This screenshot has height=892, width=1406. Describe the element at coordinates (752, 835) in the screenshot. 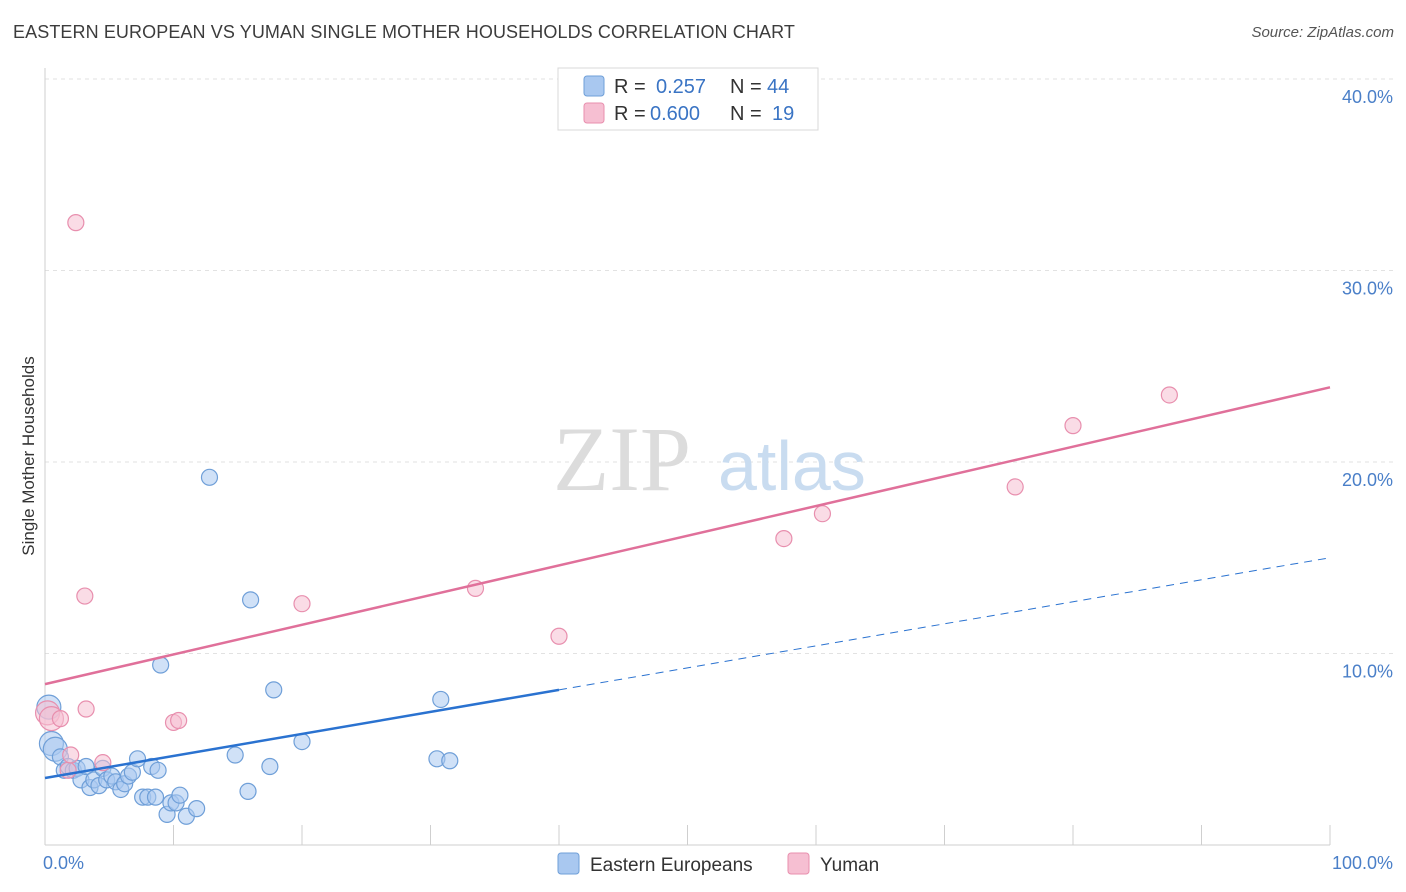

I see `x-tick-marks` at that location.